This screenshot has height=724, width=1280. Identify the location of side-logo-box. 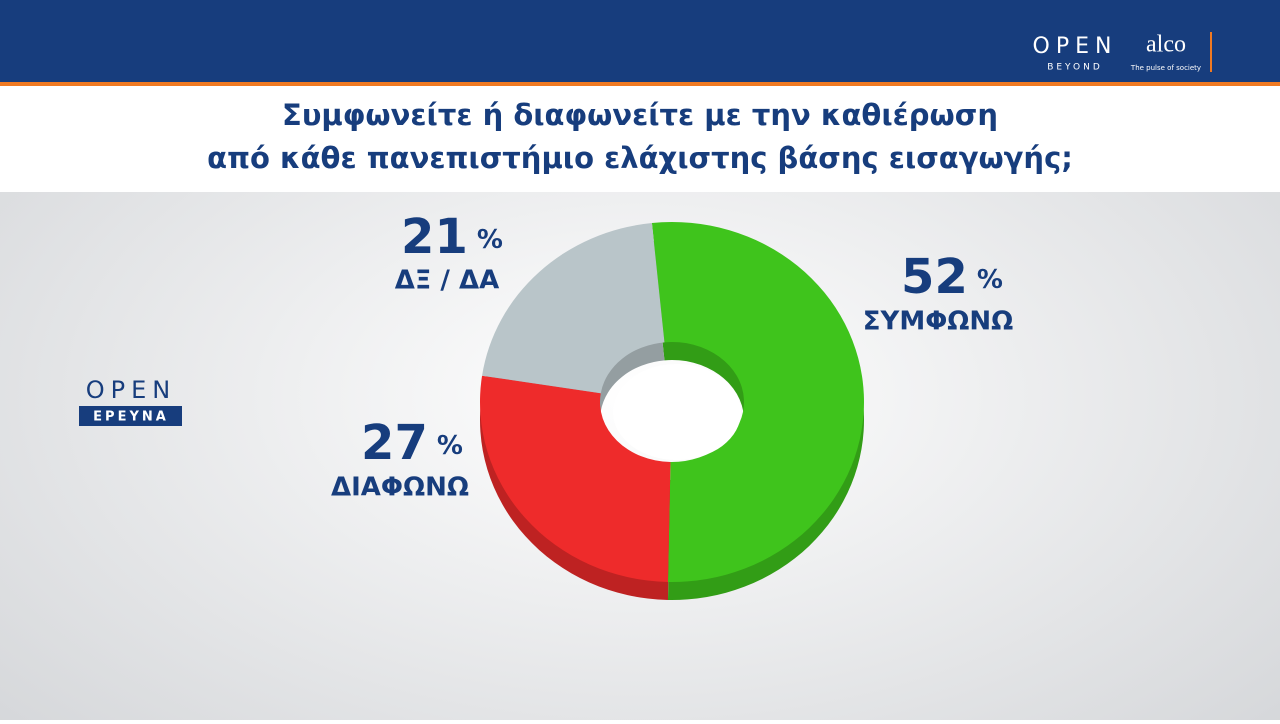
(130, 416).